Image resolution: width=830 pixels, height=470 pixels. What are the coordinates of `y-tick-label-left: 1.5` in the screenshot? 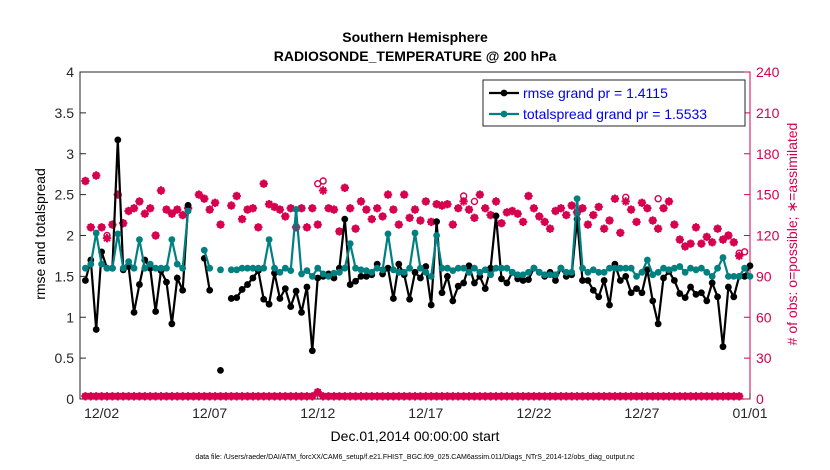 It's located at (65, 276).